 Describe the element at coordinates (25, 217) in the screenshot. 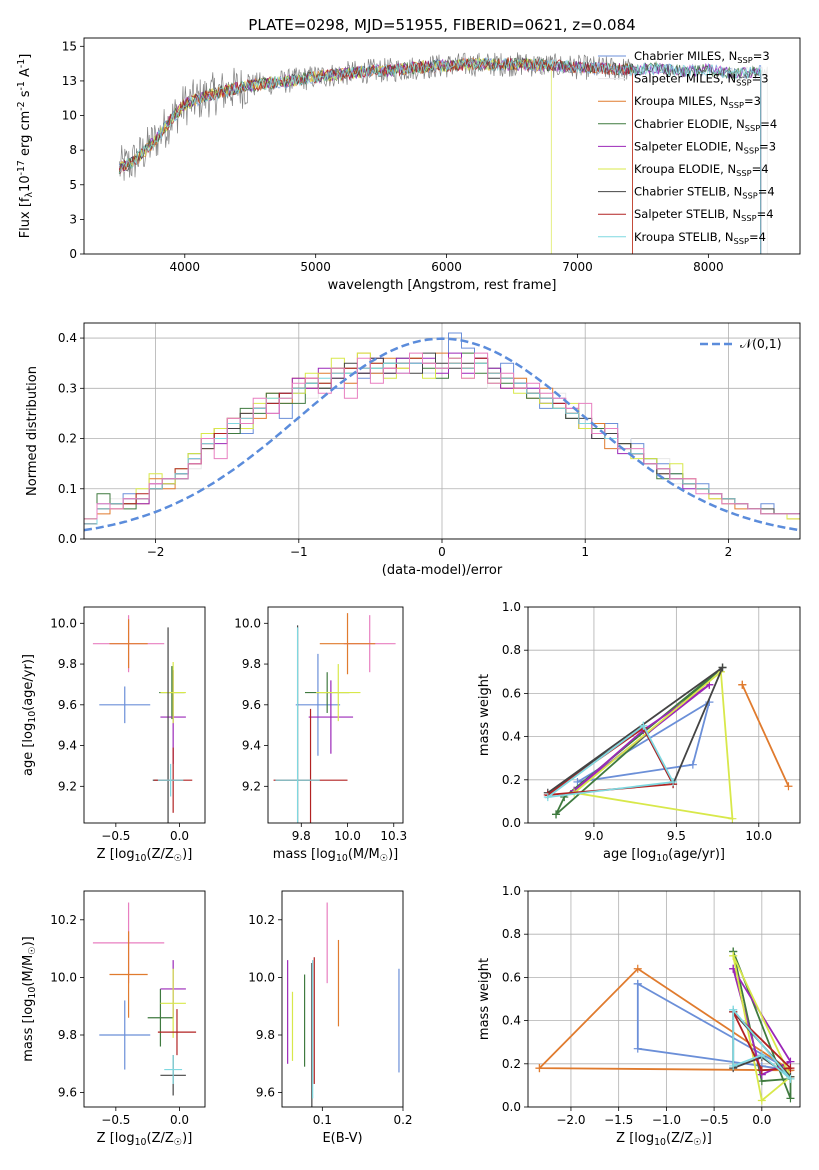

I see `label-part: Flux [f` at that location.